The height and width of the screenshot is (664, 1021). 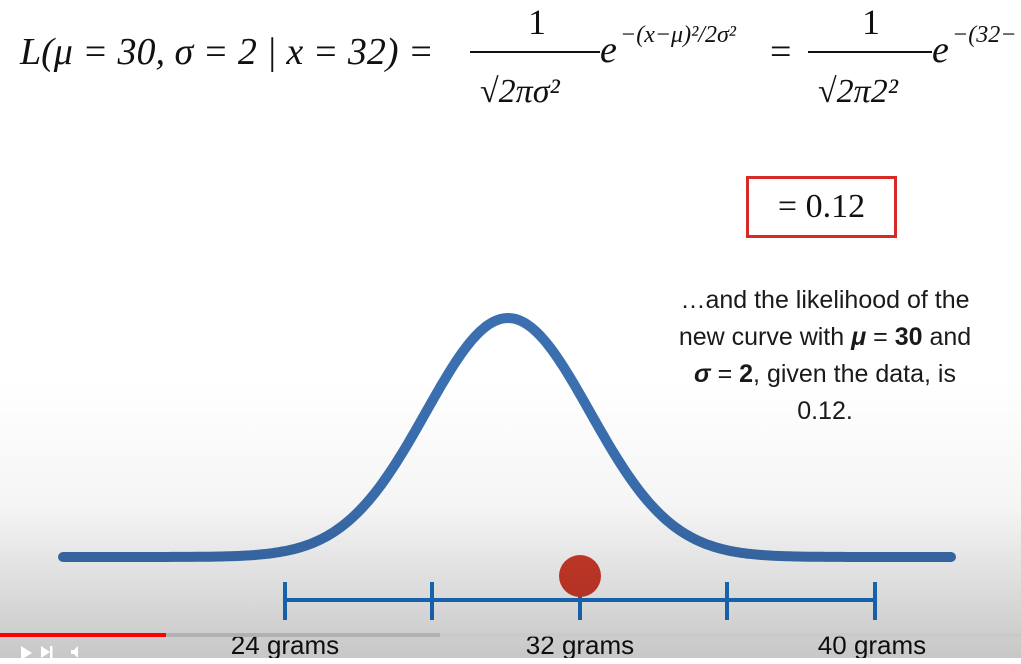 I want to click on exponent1-power: −(x−μ)²/2σ², so click(x=678, y=35).